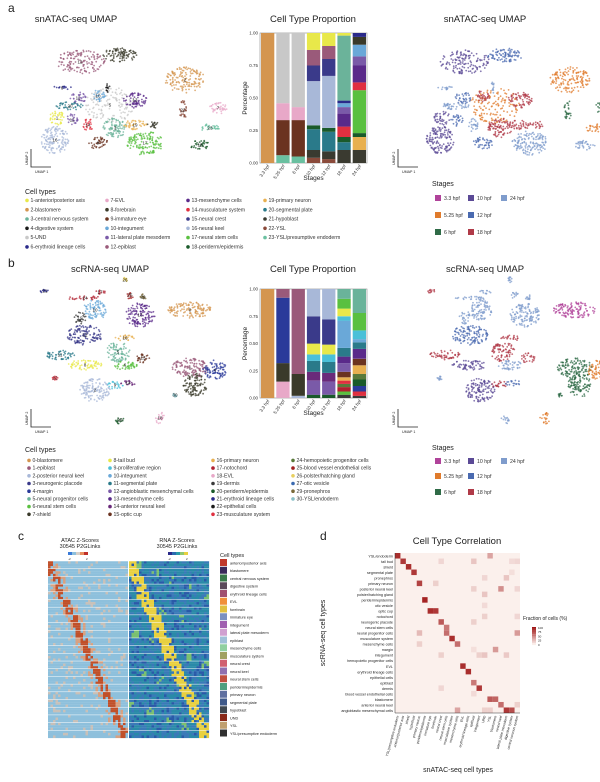  What do you see at coordinates (40, 450) in the screenshot?
I see `cell-types-title: Cell types` at bounding box center [40, 450].